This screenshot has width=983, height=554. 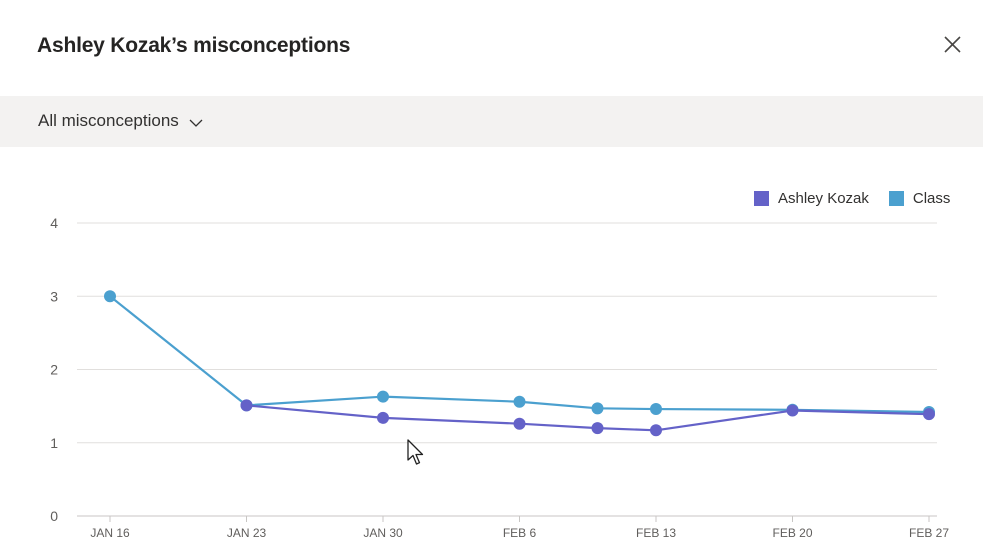 What do you see at coordinates (110, 533) in the screenshot?
I see `x-tick-label: JAN 16` at bounding box center [110, 533].